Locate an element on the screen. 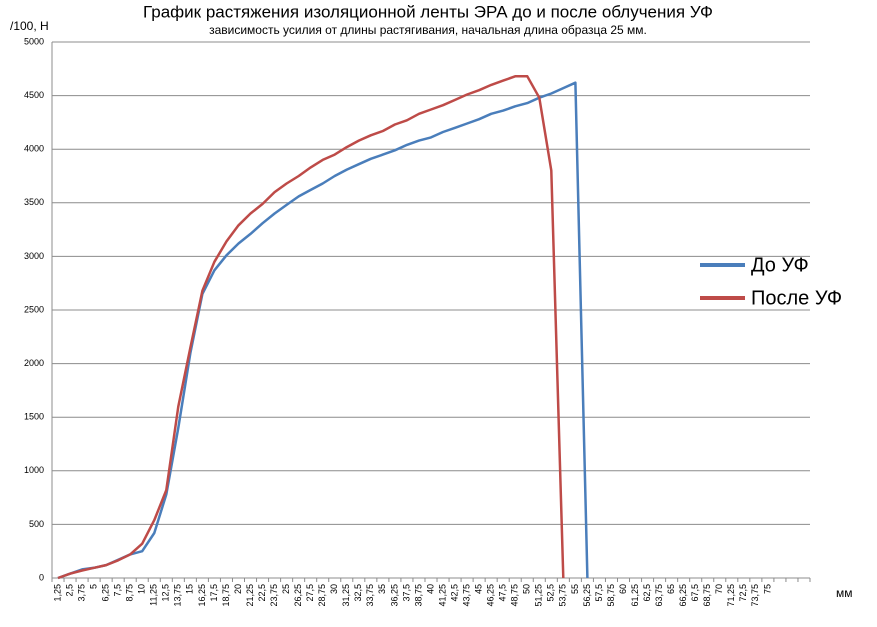  x-tick-label: 75 is located at coordinates (767, 589).